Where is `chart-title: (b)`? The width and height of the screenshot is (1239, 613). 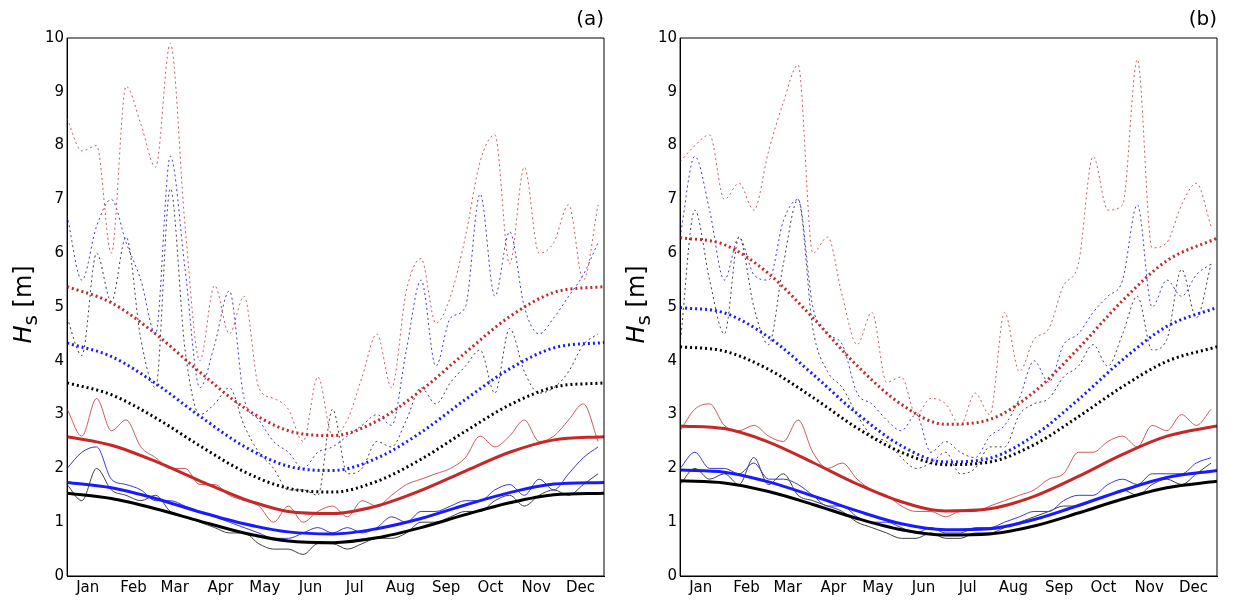 chart-title: (b) is located at coordinates (1202, 18).